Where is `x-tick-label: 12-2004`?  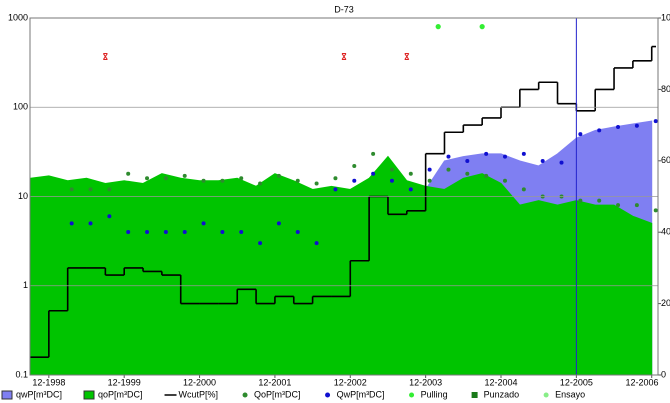
x-tick-label: 12-2004 is located at coordinates (500, 382).